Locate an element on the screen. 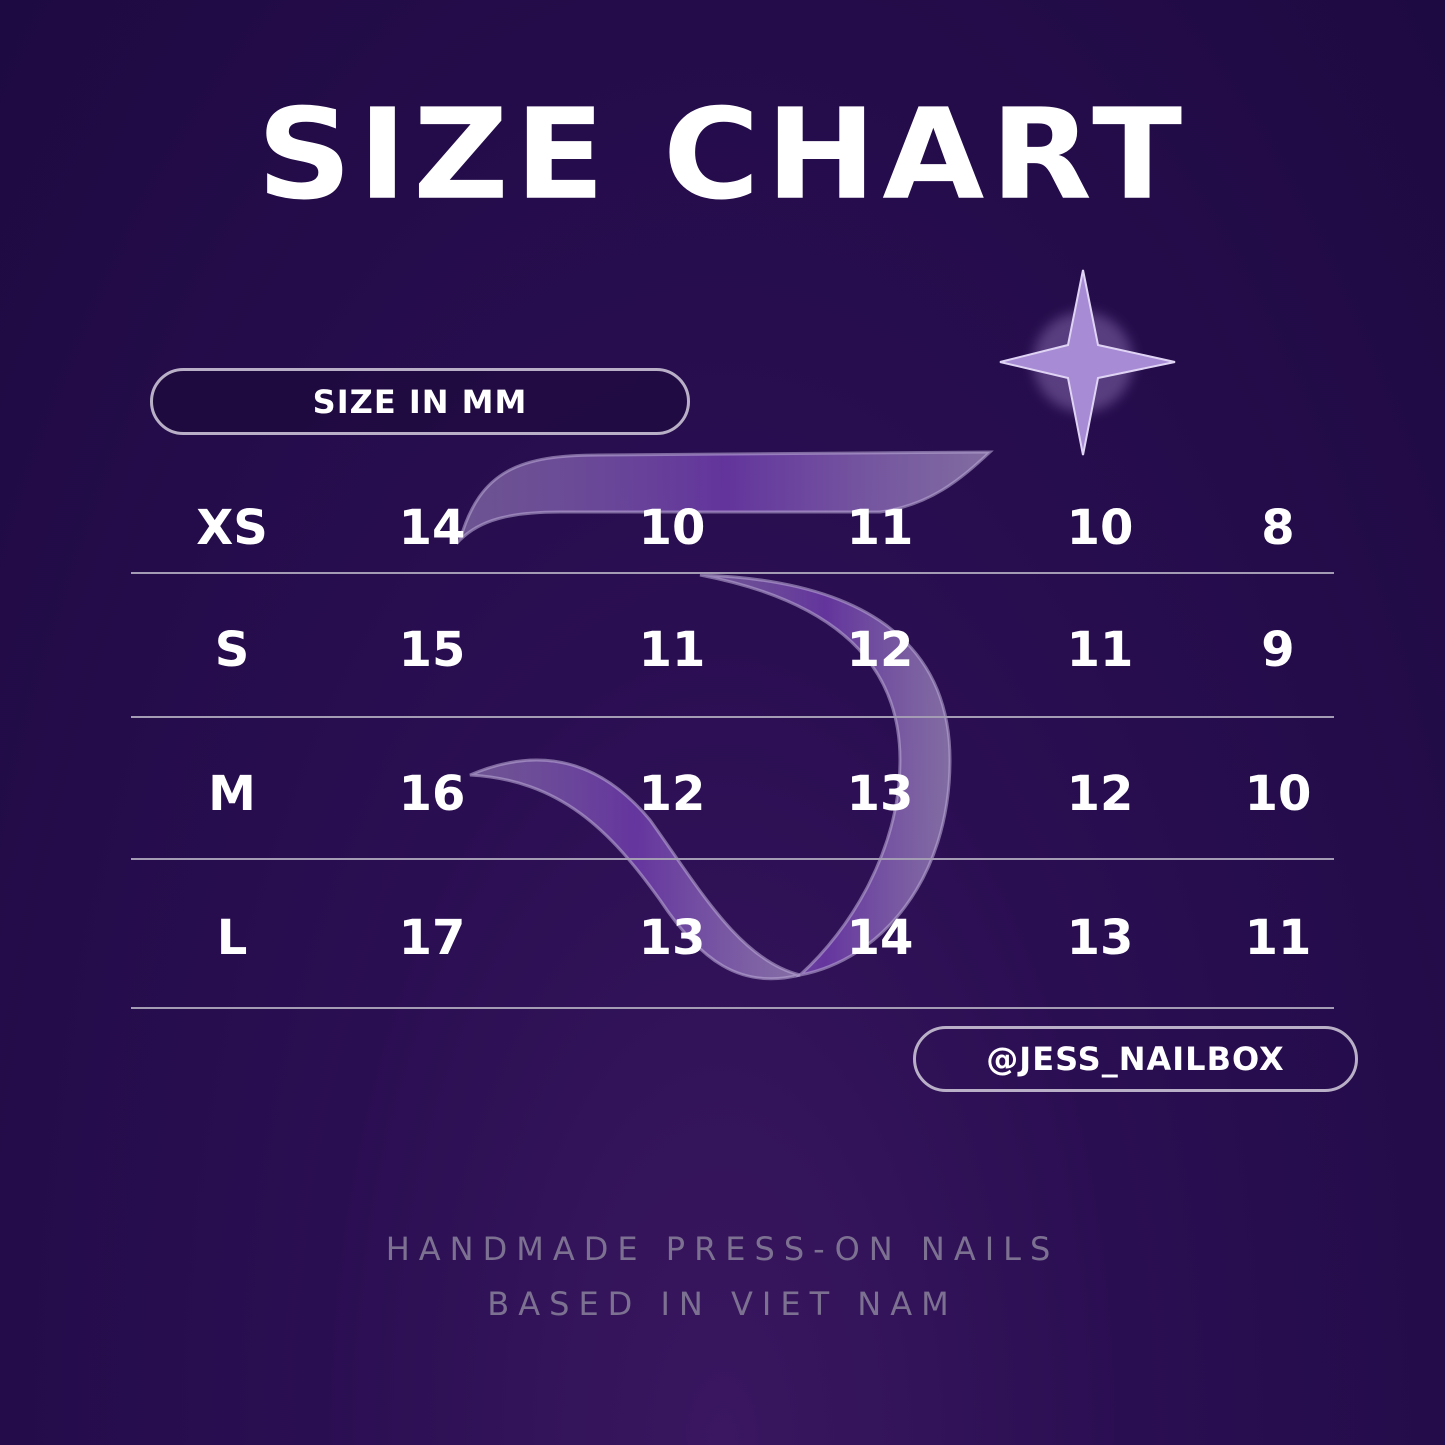 The height and width of the screenshot is (1445, 1445). size-value: 17 is located at coordinates (432, 938).